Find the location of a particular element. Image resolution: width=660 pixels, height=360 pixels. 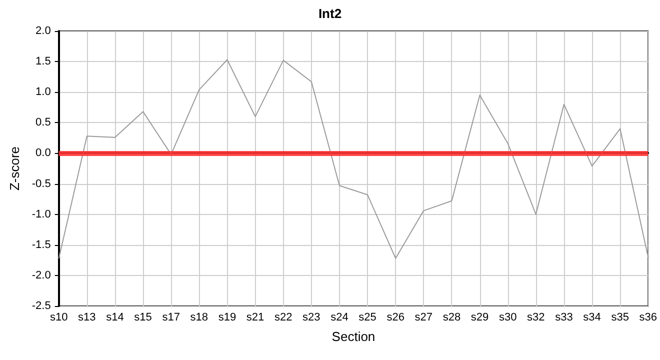

x-tick-label: s36 is located at coordinates (648, 318).